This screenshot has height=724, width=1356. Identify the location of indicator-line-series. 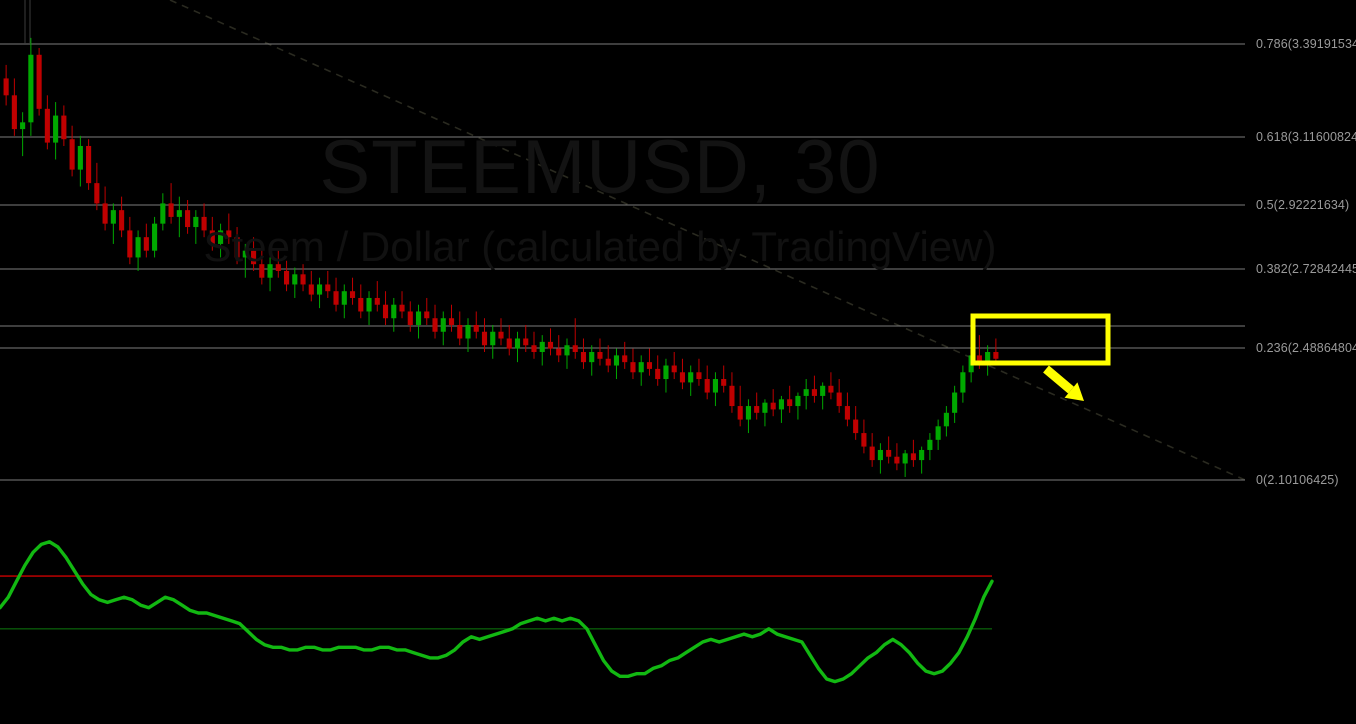
(497, 612).